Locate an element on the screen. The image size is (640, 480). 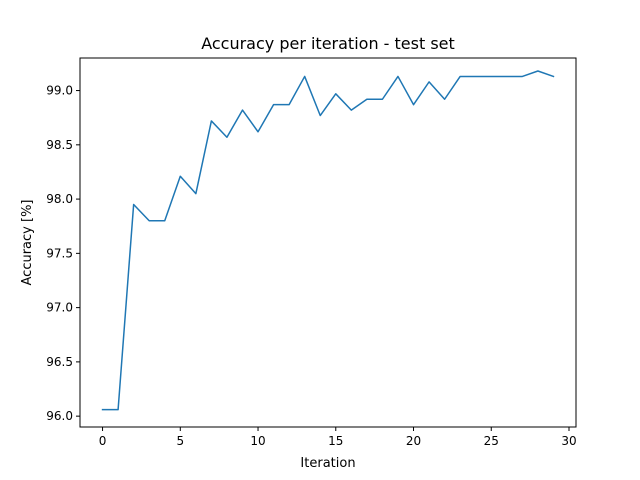
x-tick-label: 20 is located at coordinates (413, 441).